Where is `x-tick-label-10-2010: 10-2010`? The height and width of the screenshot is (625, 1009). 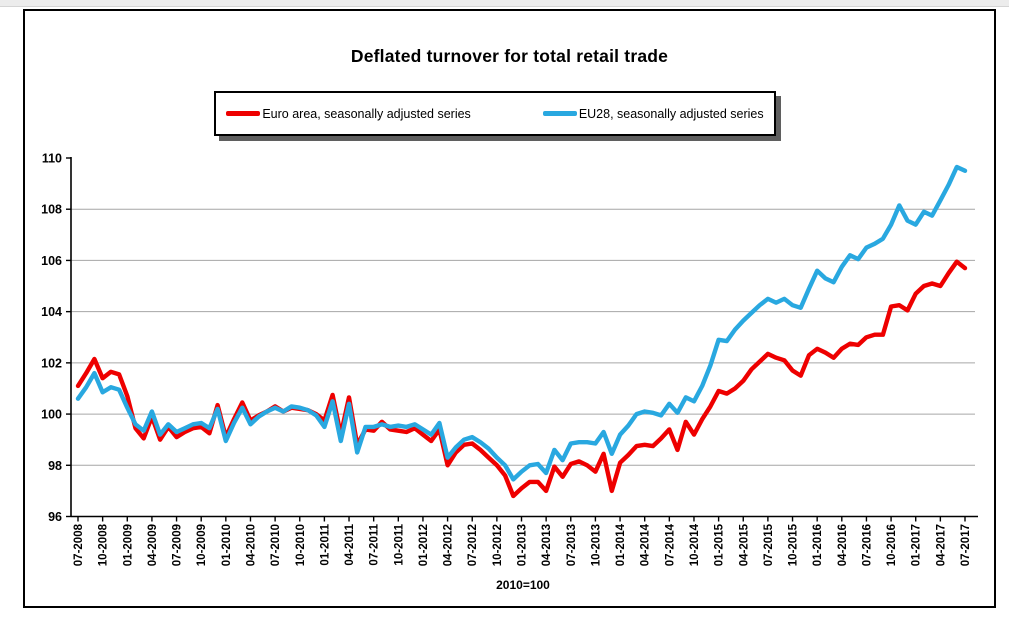
x-tick-label-10-2010: 10-2010 is located at coordinates (301, 545).